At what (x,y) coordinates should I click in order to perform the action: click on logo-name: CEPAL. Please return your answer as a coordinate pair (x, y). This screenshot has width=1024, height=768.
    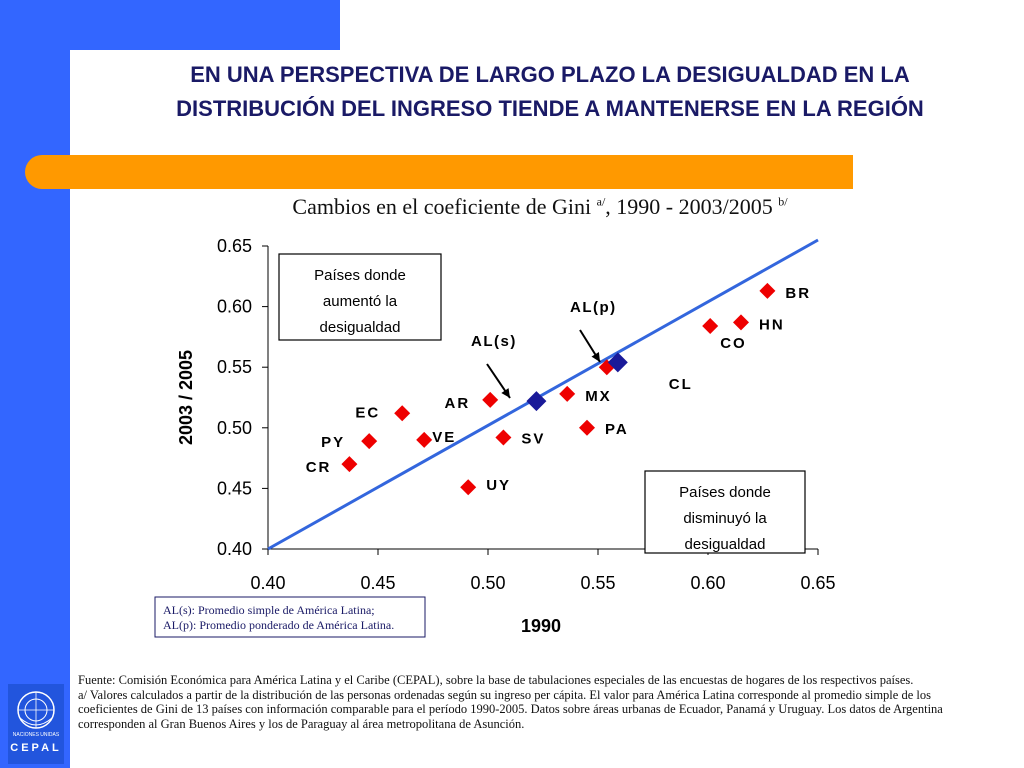
    Looking at the image, I should click on (36, 748).